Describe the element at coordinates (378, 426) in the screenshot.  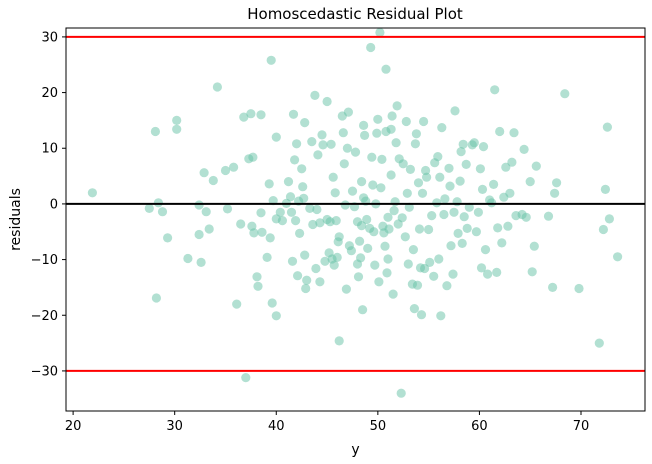
I see `x-tick-label-3: 50` at that location.